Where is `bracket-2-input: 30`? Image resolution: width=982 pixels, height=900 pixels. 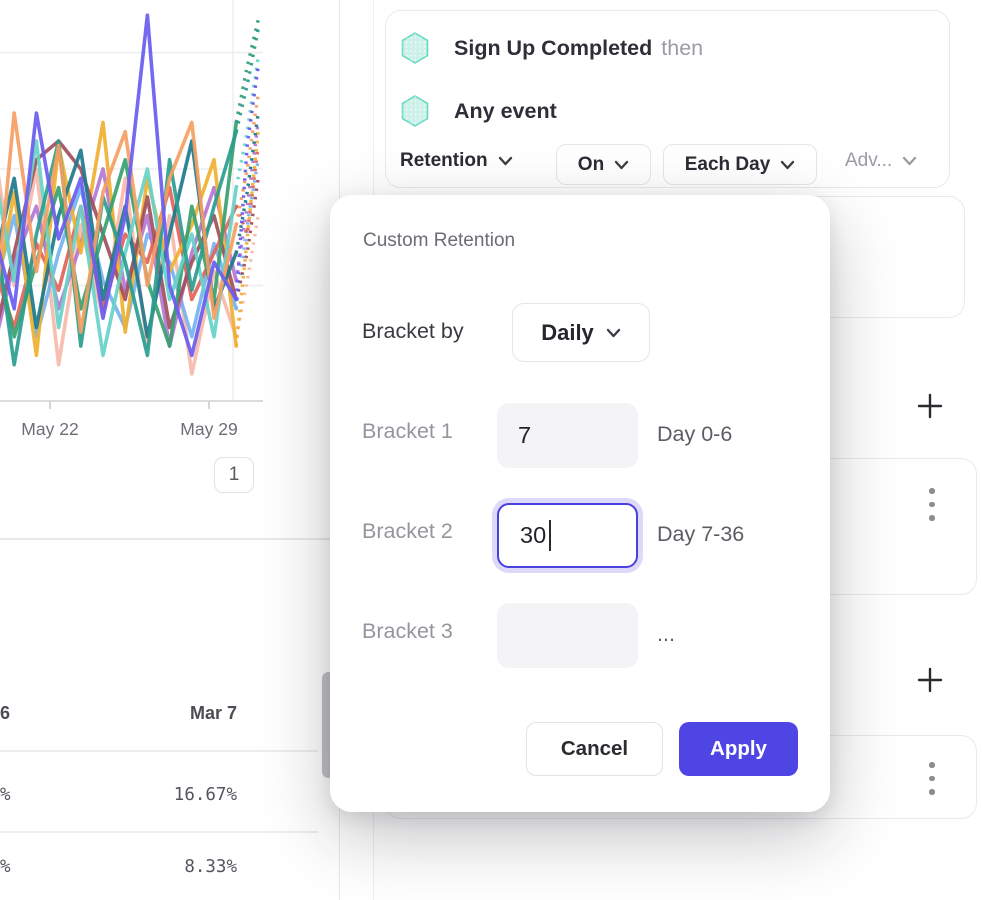
bracket-2-input: 30 is located at coordinates (567, 535).